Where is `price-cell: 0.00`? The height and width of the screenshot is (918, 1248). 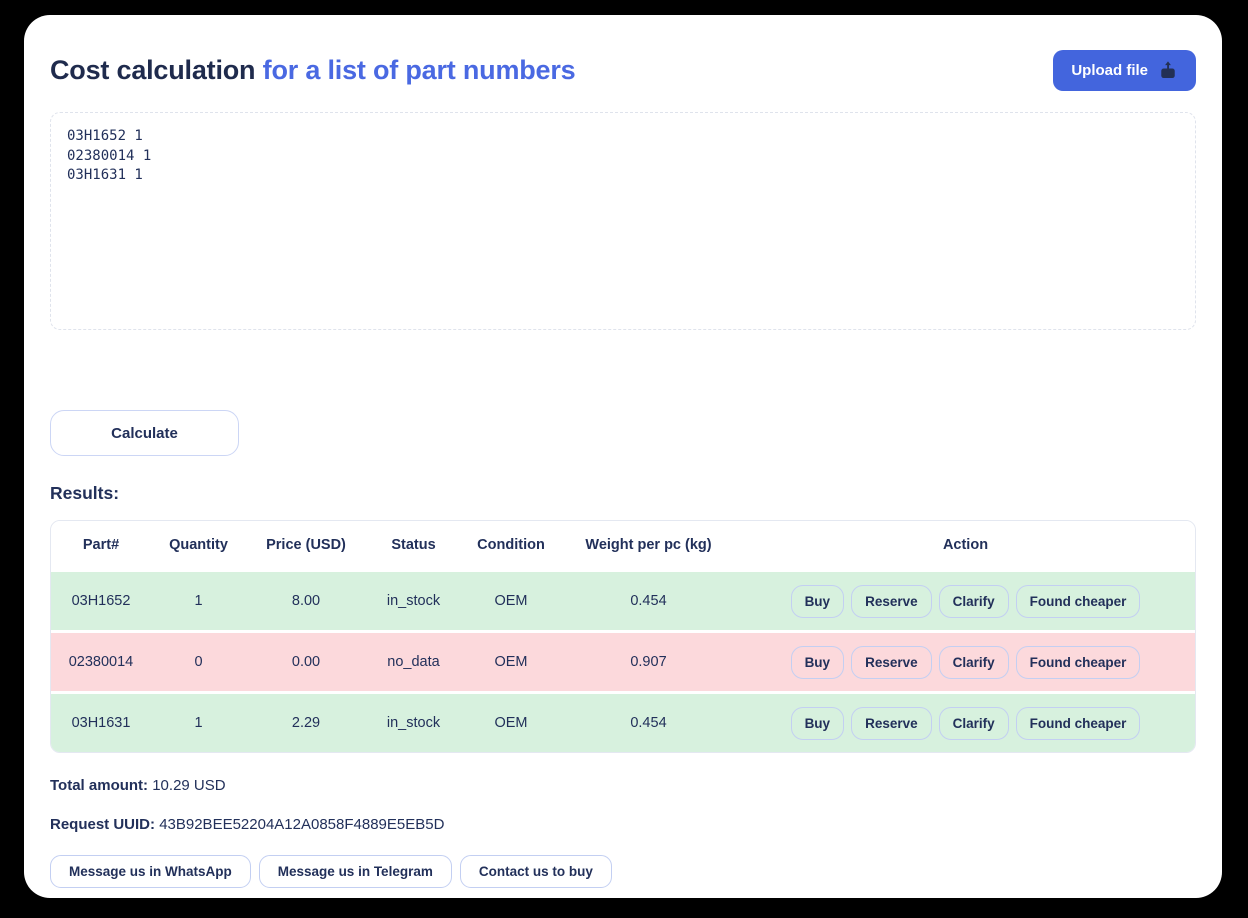
price-cell: 0.00 is located at coordinates (306, 662).